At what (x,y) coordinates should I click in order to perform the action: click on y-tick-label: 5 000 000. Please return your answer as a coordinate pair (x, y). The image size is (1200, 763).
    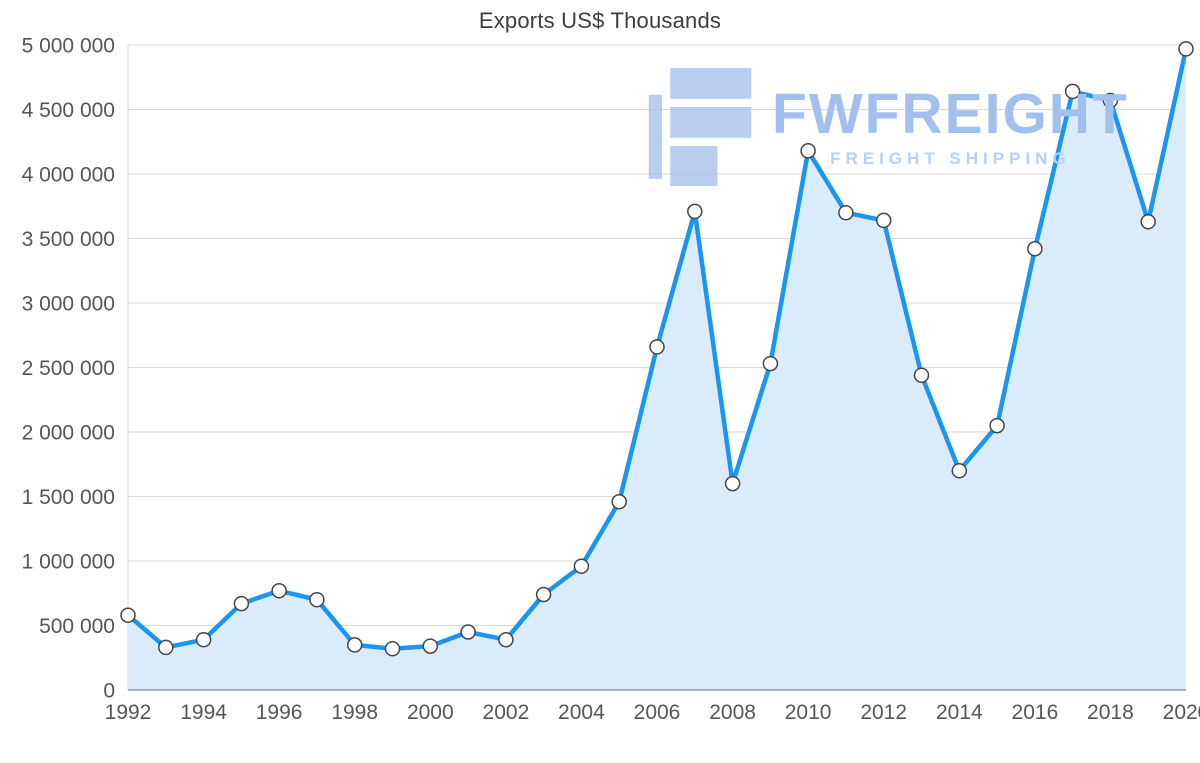
    Looking at the image, I should click on (68, 46).